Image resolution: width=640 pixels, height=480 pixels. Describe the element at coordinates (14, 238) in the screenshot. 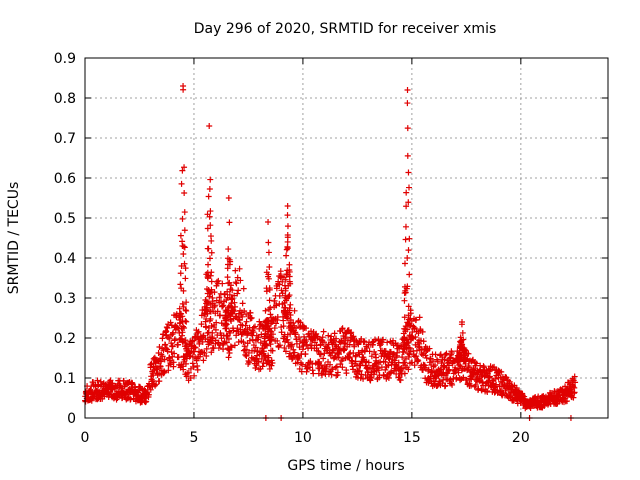

I see `y-axis-label: SRMTID / TECUs` at that location.